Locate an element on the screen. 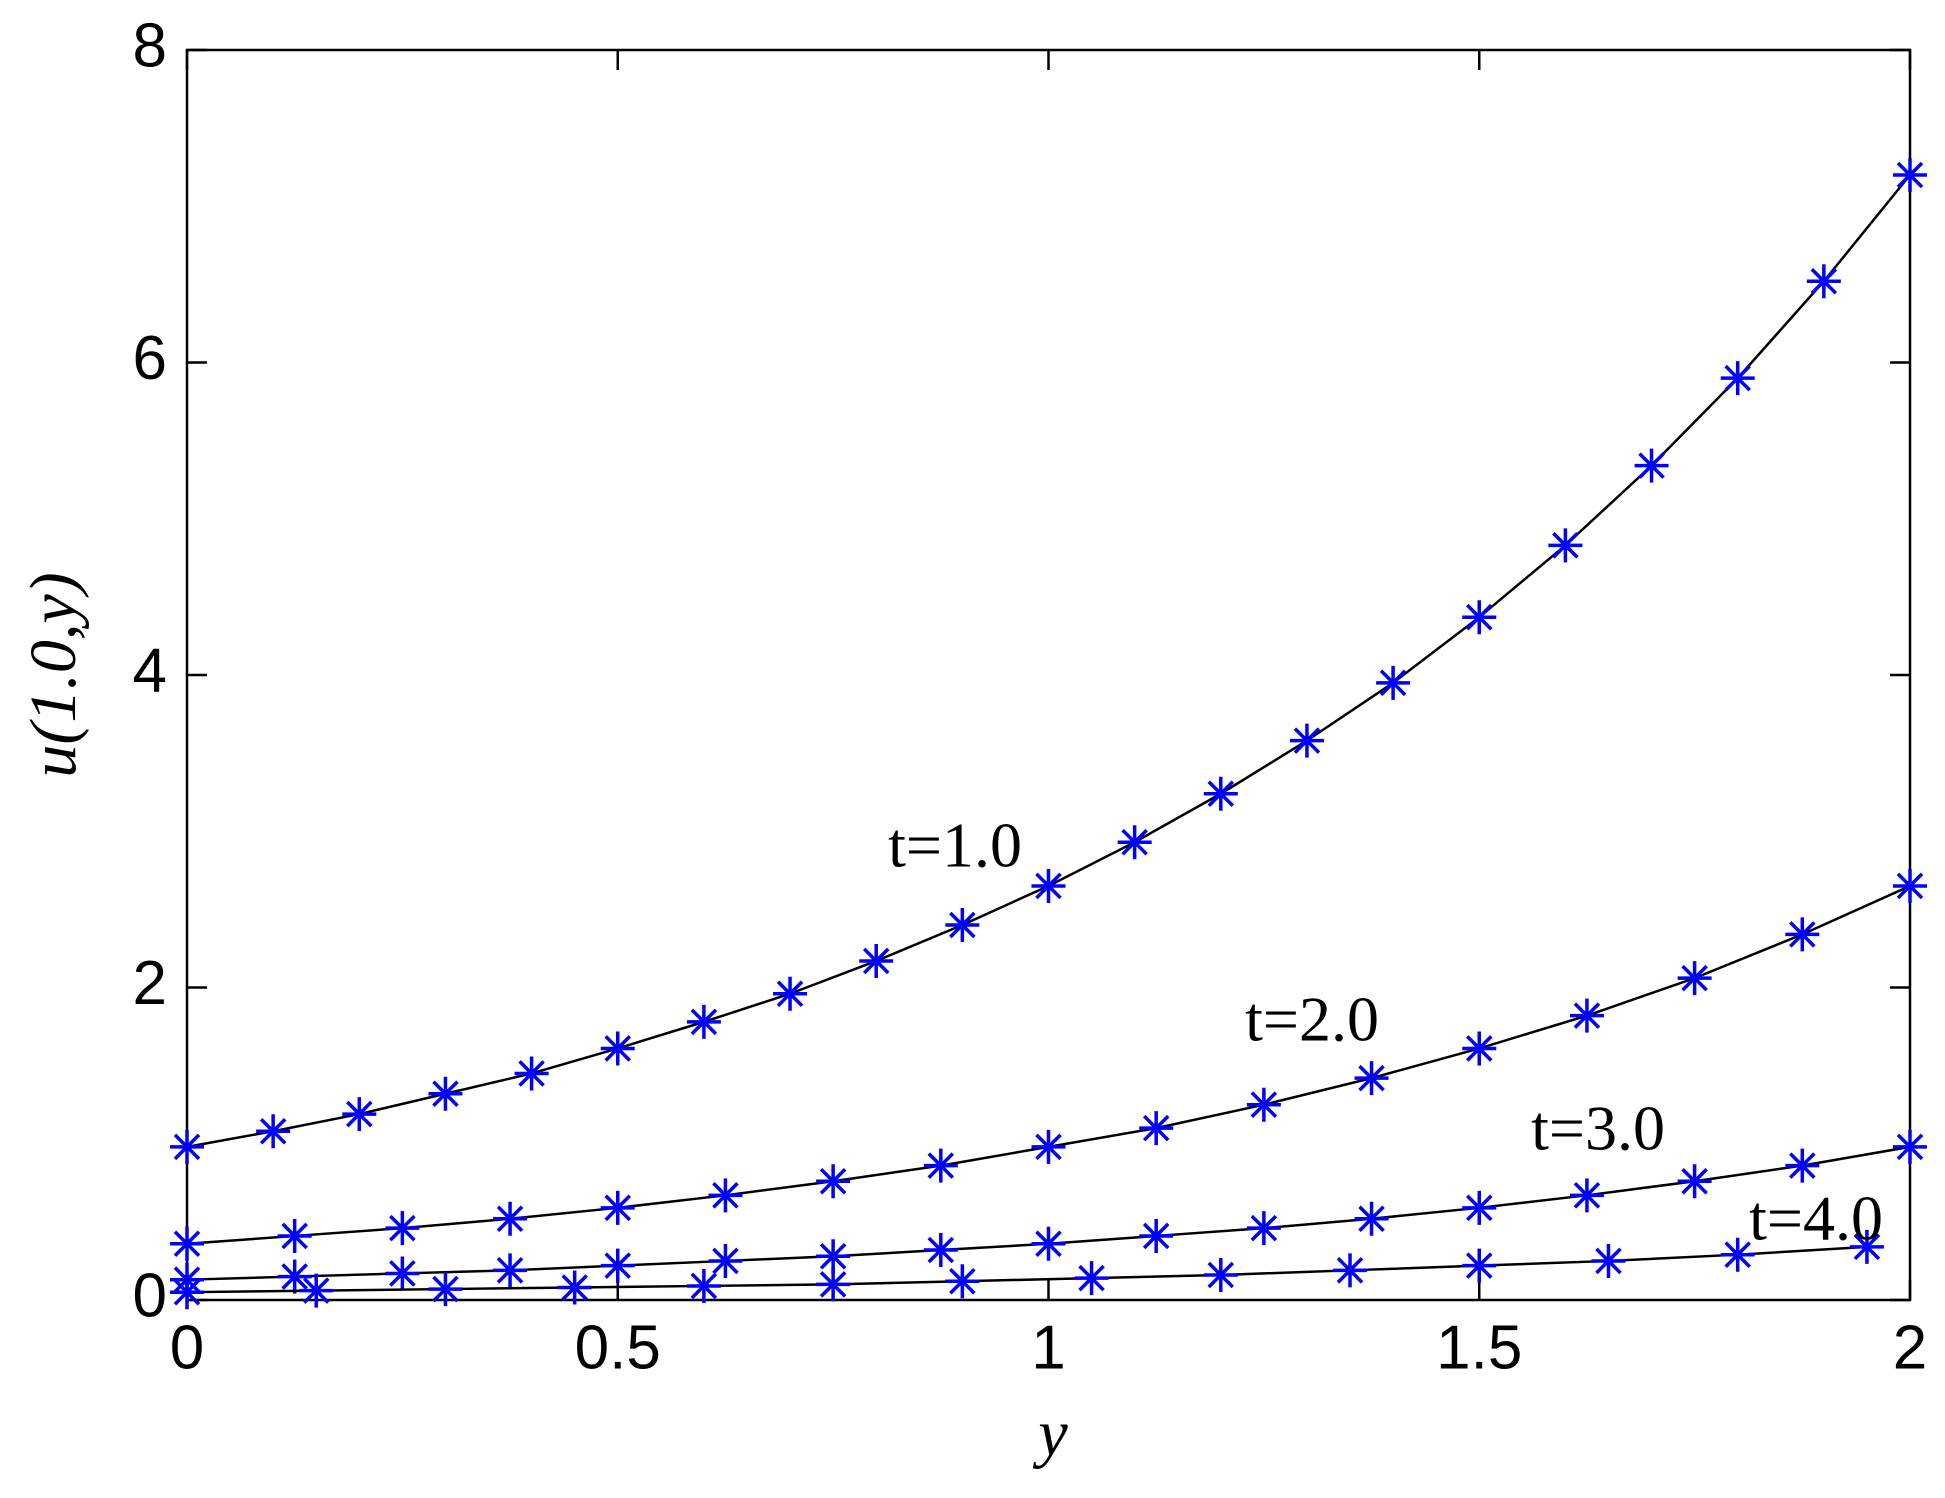 This screenshot has height=1498, width=1945. y-tick-label: 6 is located at coordinates (150, 358).